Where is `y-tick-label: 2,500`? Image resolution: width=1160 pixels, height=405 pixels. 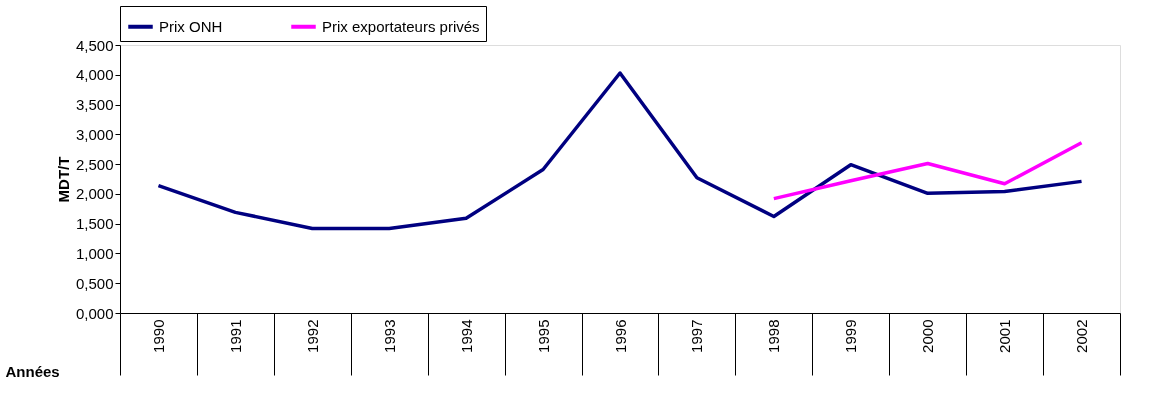 y-tick-label: 2,500 is located at coordinates (94, 164).